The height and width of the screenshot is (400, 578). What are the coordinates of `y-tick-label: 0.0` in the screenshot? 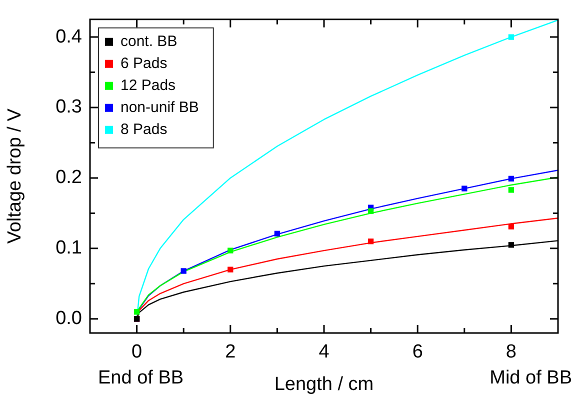 It's located at (69, 319).